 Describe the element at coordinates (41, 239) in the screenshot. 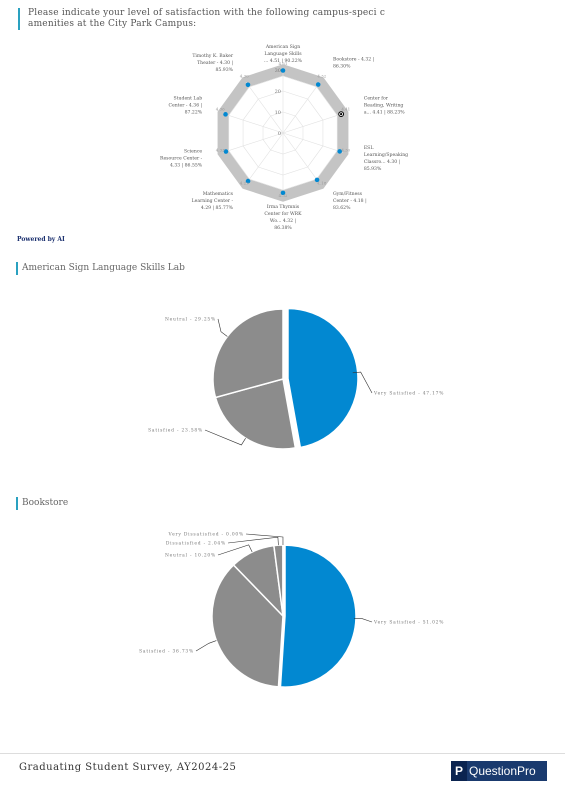

I see `powered-by-label: Powered by AI` at that location.